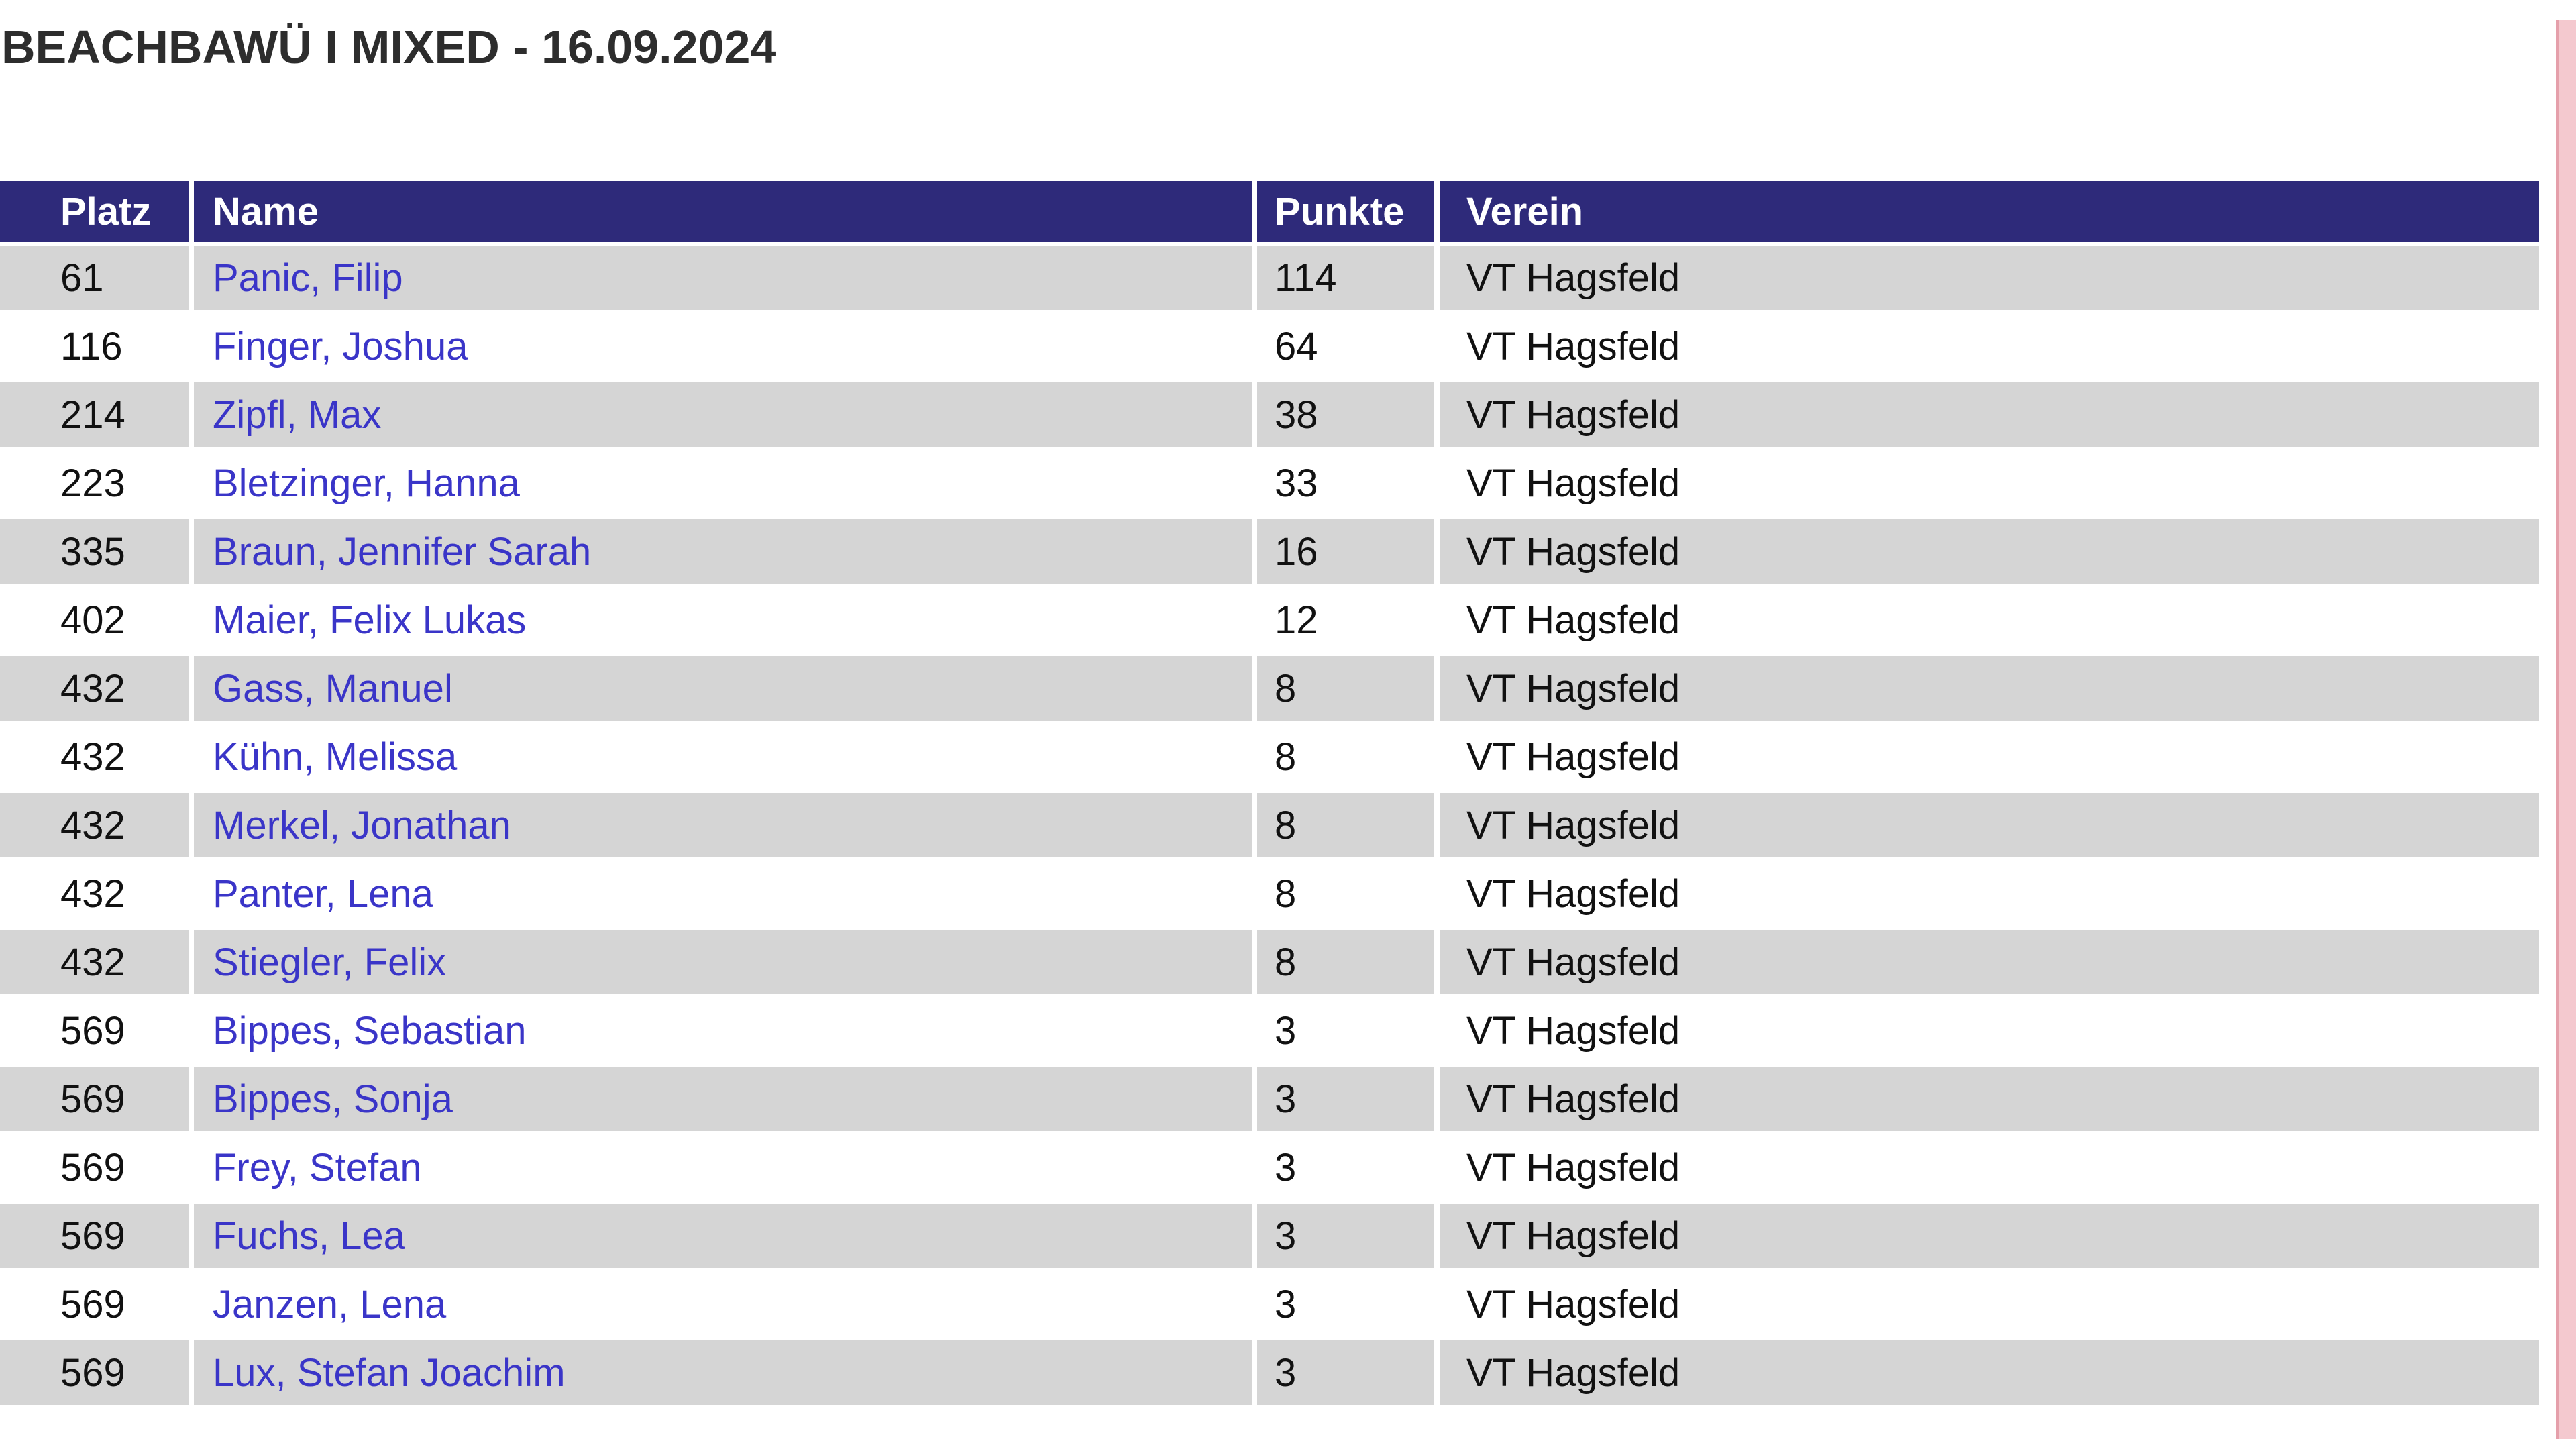 The width and height of the screenshot is (2576, 1439). What do you see at coordinates (1347, 415) in the screenshot?
I see `cell-punkte: 38` at bounding box center [1347, 415].